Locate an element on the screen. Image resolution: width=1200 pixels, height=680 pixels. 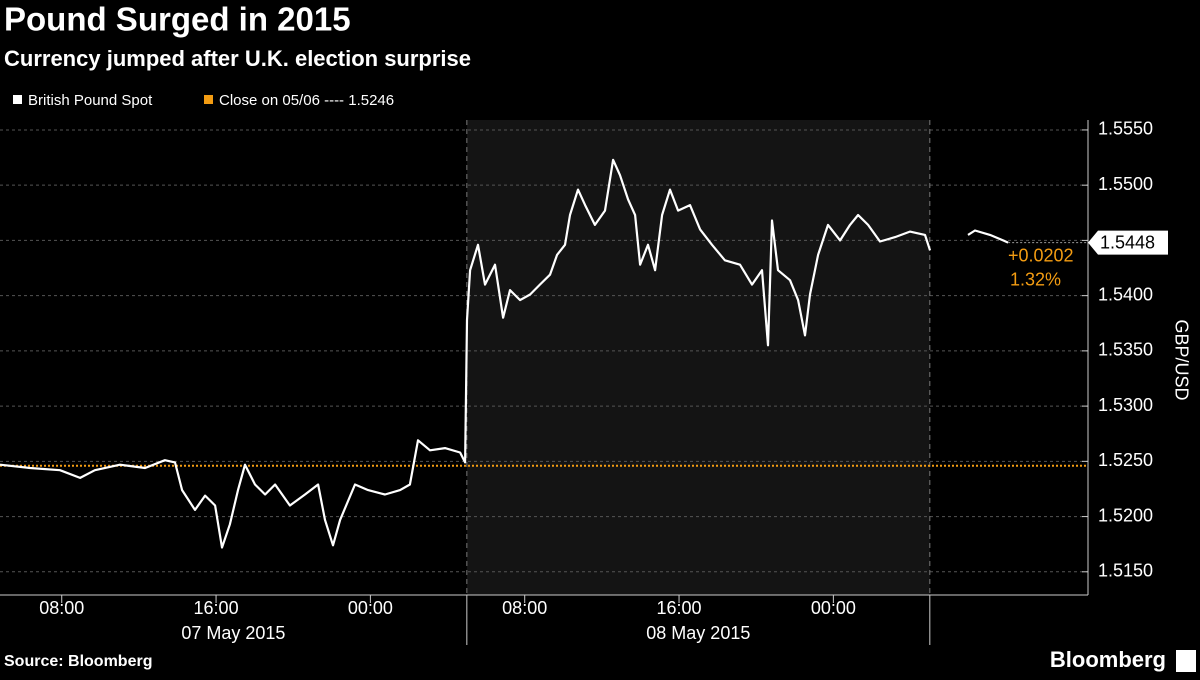
y-tick-label: 1.5350 is located at coordinates (1125, 350).